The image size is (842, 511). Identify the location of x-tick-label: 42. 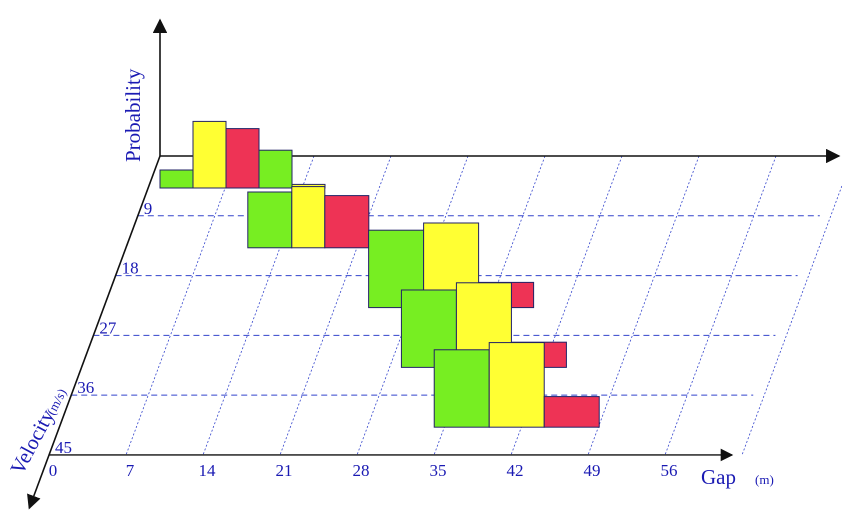
(515, 470).